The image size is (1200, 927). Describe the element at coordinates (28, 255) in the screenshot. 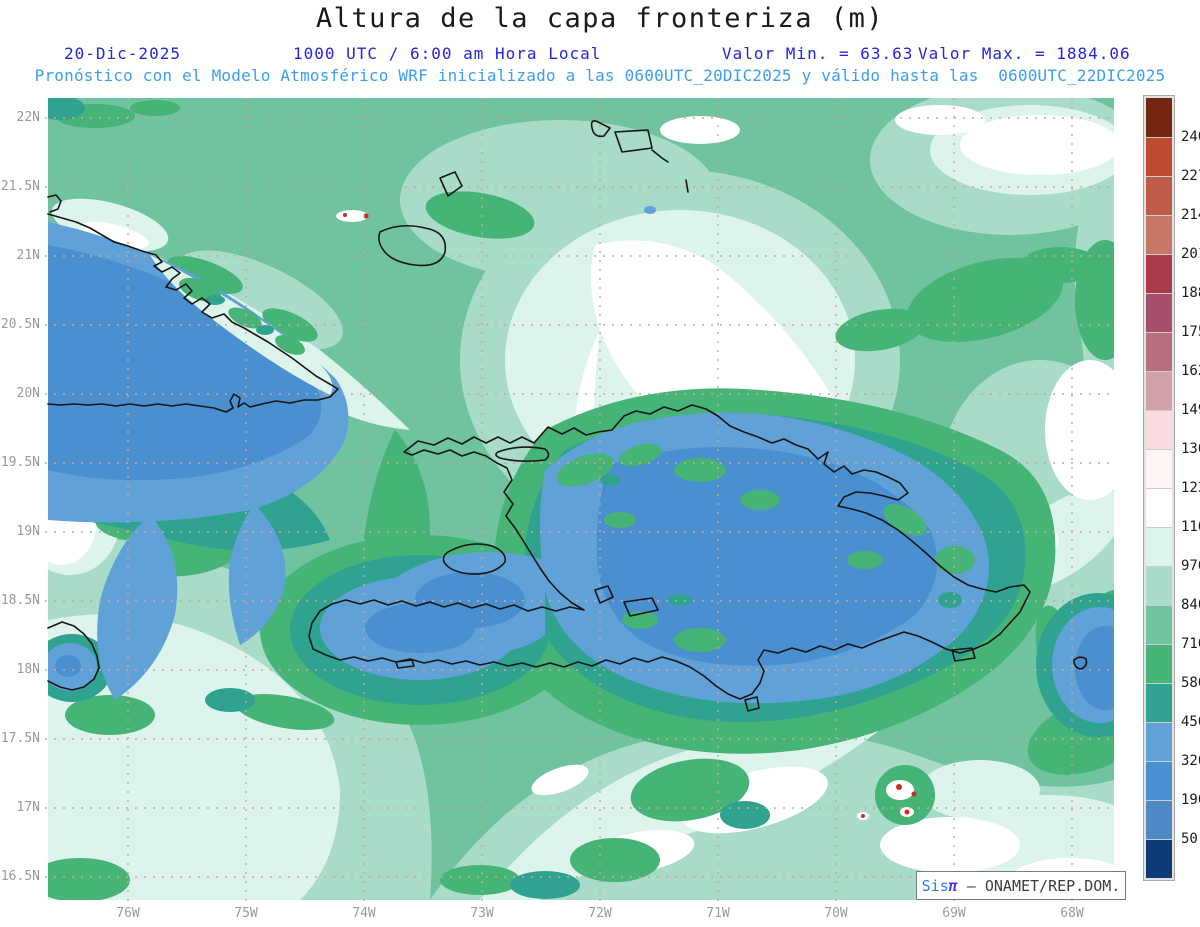

I see `lat-tick-label: 21N` at that location.